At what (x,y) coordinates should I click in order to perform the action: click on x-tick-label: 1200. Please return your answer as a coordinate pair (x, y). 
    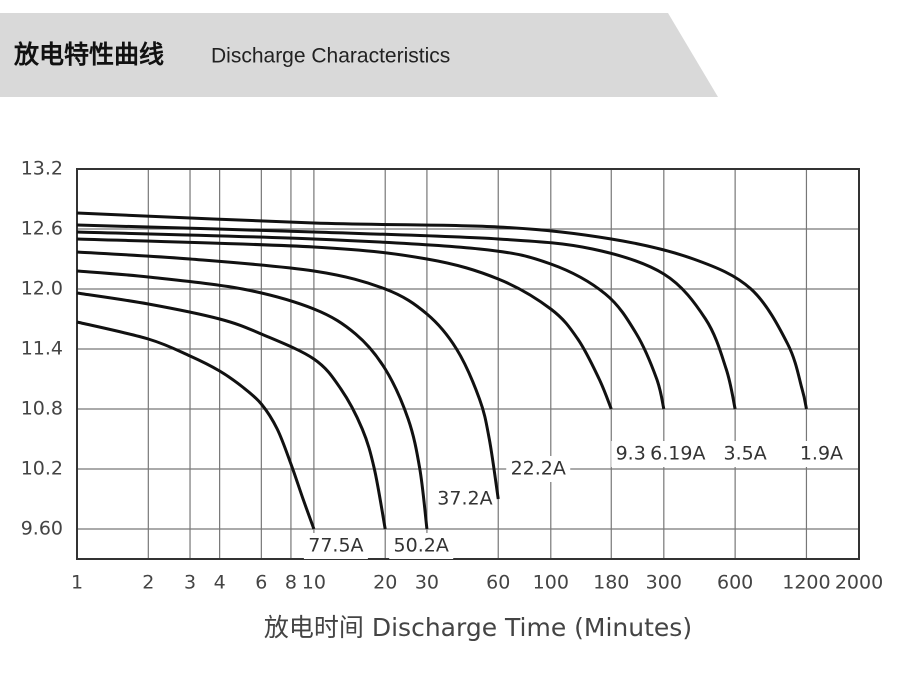
    Looking at the image, I should click on (806, 583).